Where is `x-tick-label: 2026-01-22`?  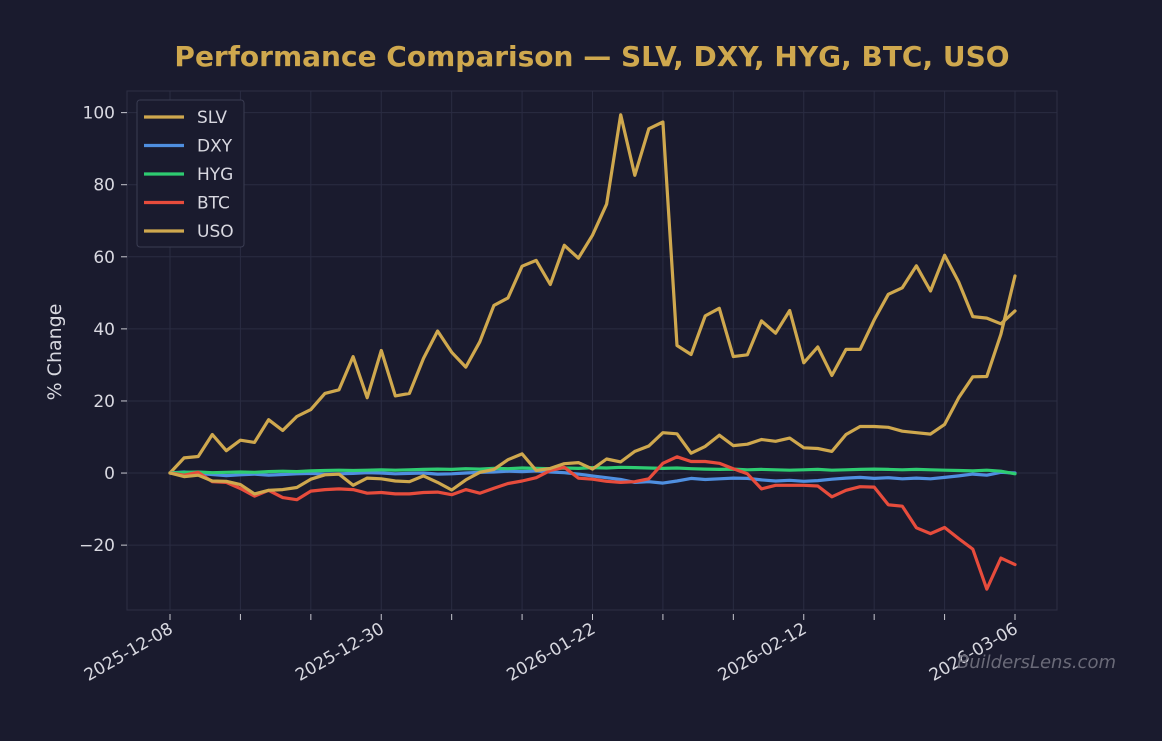
x-tick-label: 2026-01-22 is located at coordinates (551, 652).